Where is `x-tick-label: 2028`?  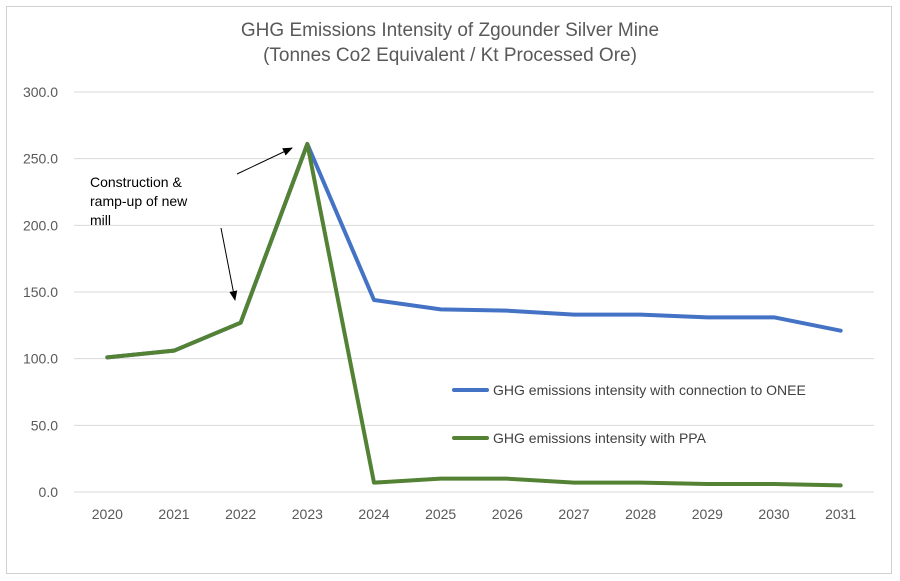
x-tick-label: 2028 is located at coordinates (640, 514).